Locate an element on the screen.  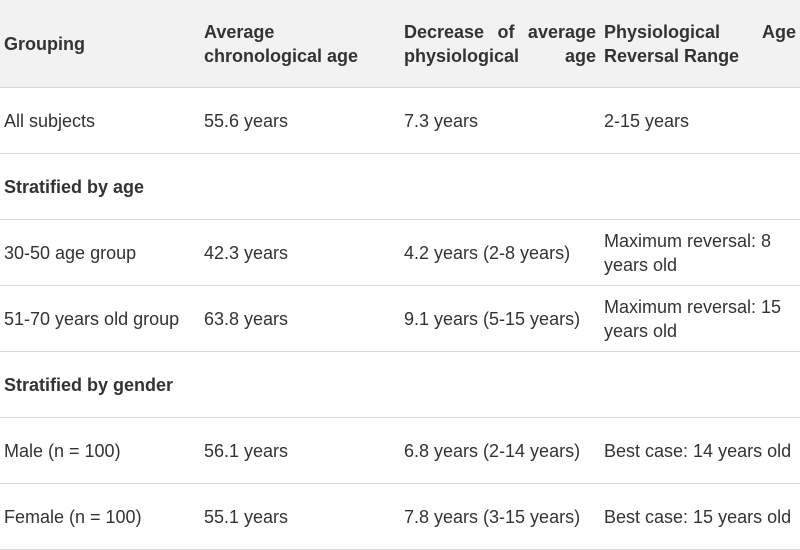
cell-reversal-range: Maximum reversal: 15 years old is located at coordinates (700, 318).